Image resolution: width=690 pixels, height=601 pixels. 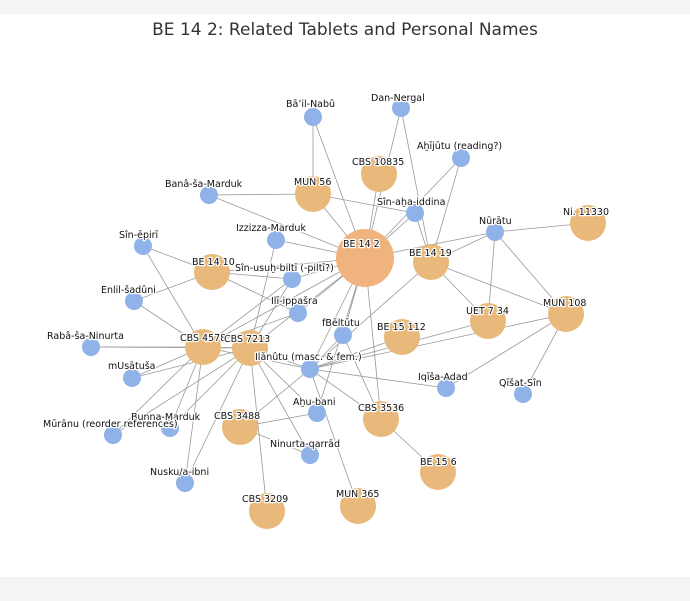 What do you see at coordinates (523, 394) in the screenshot?
I see `node-circle-qisatsin` at bounding box center [523, 394].